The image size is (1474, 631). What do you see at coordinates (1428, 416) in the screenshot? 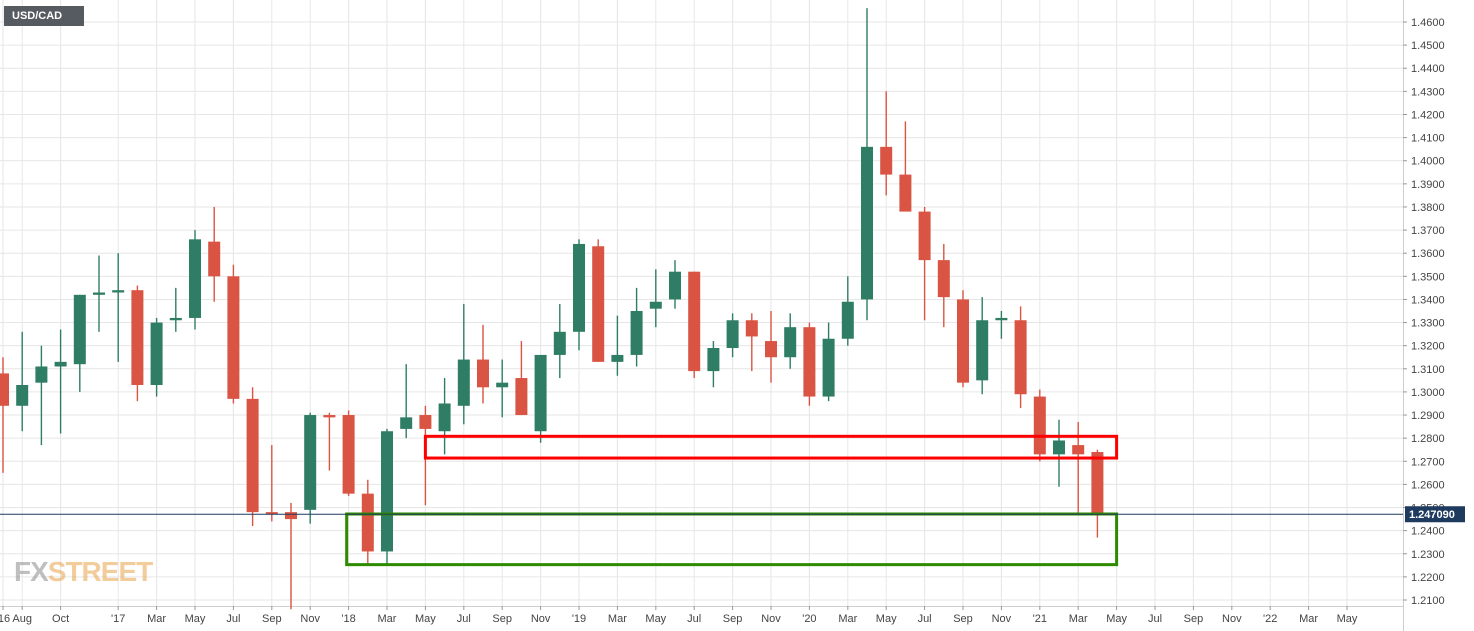
I see `y-tick-label: 1.2900` at bounding box center [1428, 416].